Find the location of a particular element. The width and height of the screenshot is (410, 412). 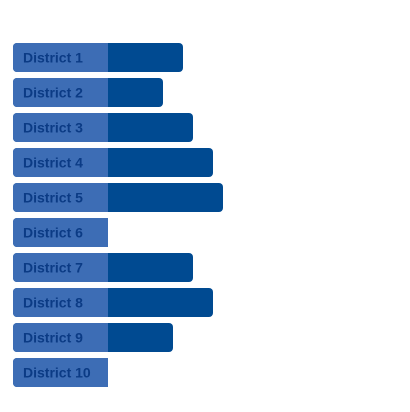

bar-row-1: District 1 is located at coordinates (98, 57).